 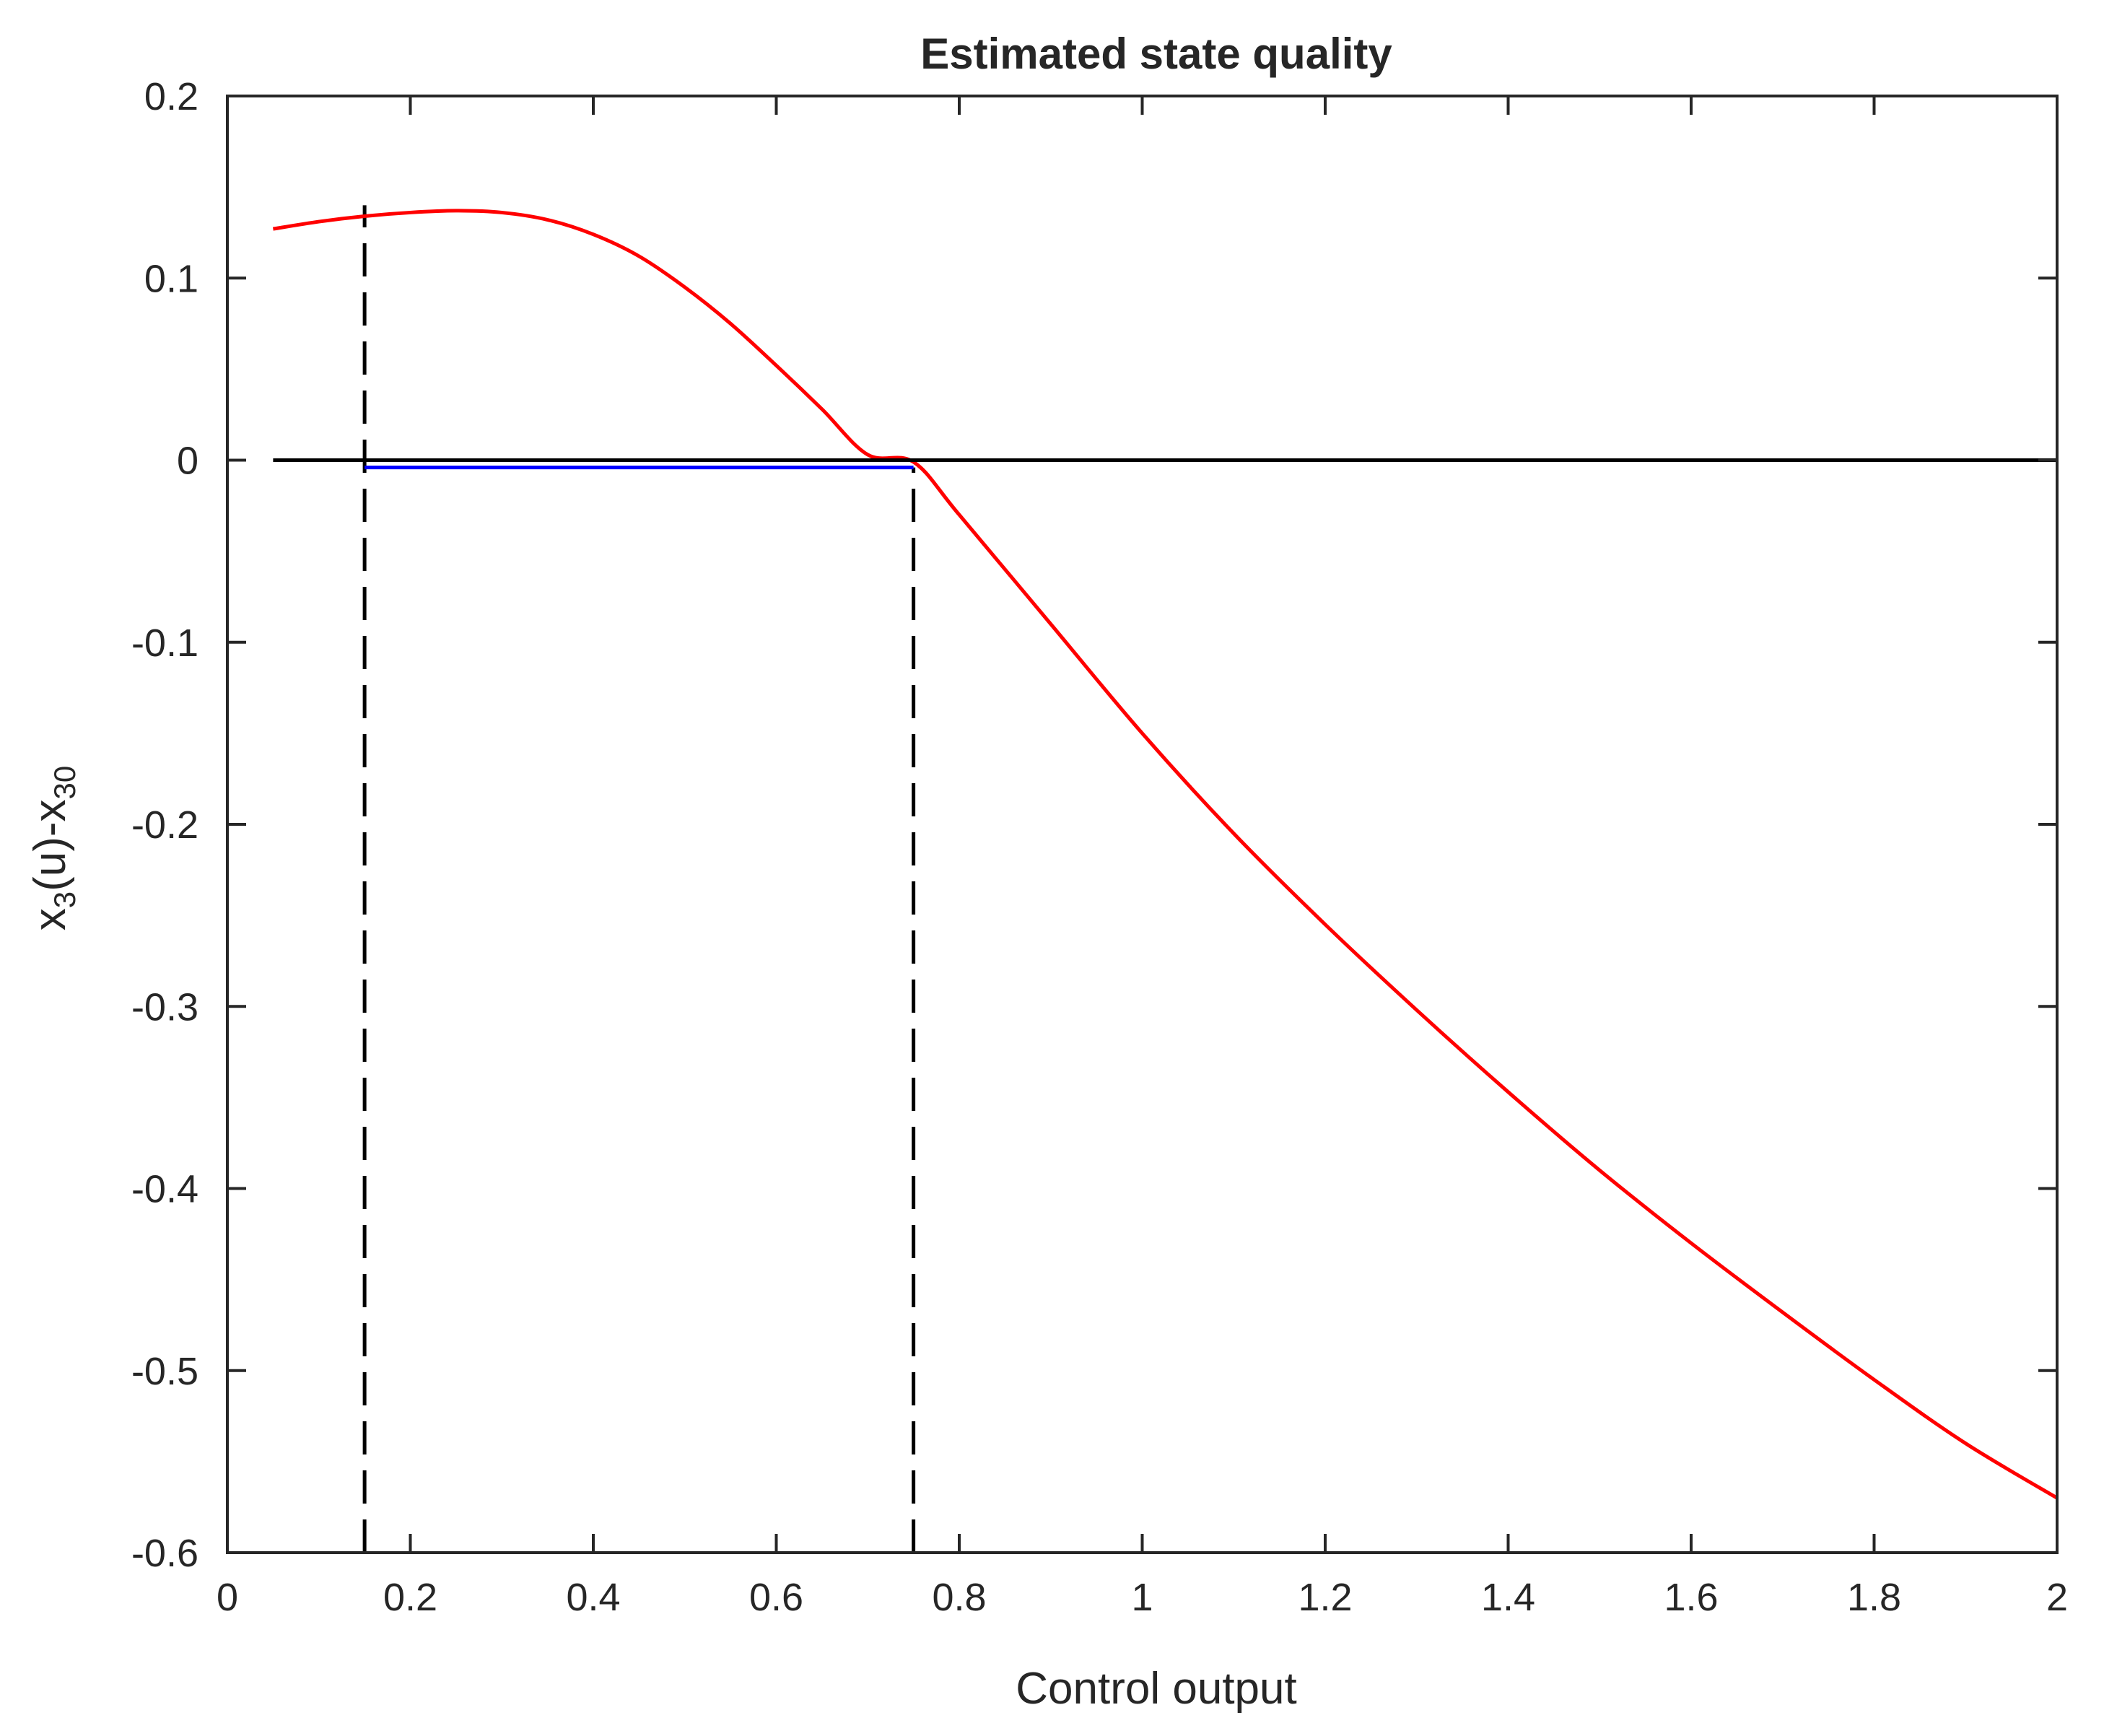 I want to click on x-tick-label: 1.2, so click(x=1325, y=1597).